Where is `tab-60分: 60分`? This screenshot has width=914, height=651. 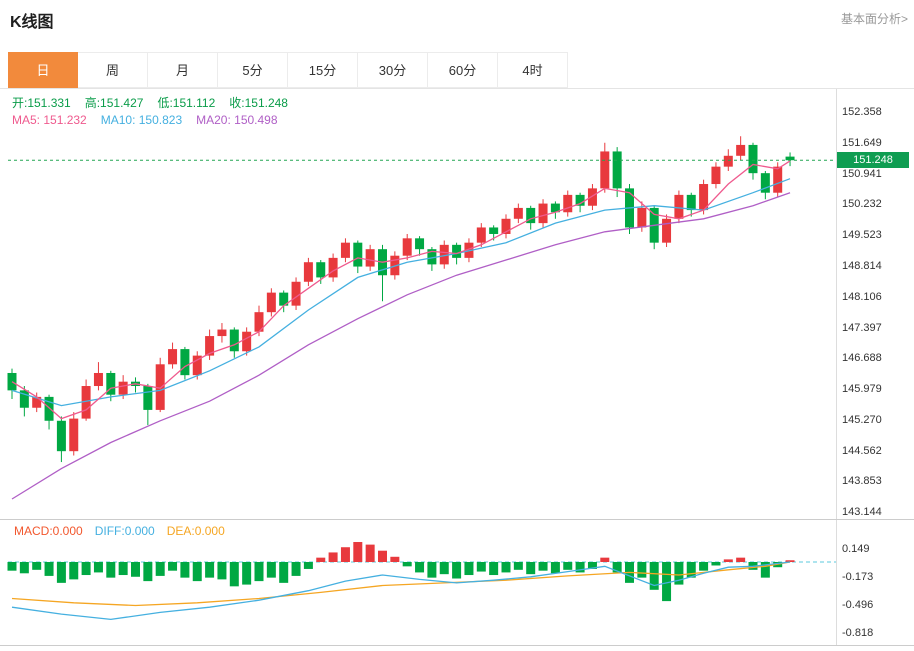 tab-60分: 60分 is located at coordinates (463, 70).